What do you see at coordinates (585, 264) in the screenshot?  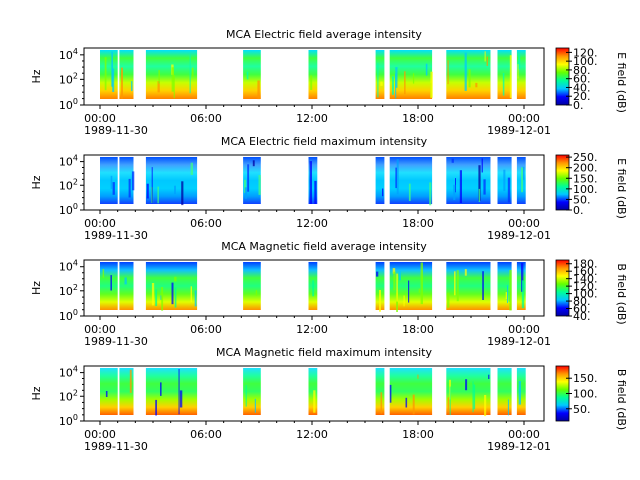 I see `colorbar-tick-label: 180.` at bounding box center [585, 264].